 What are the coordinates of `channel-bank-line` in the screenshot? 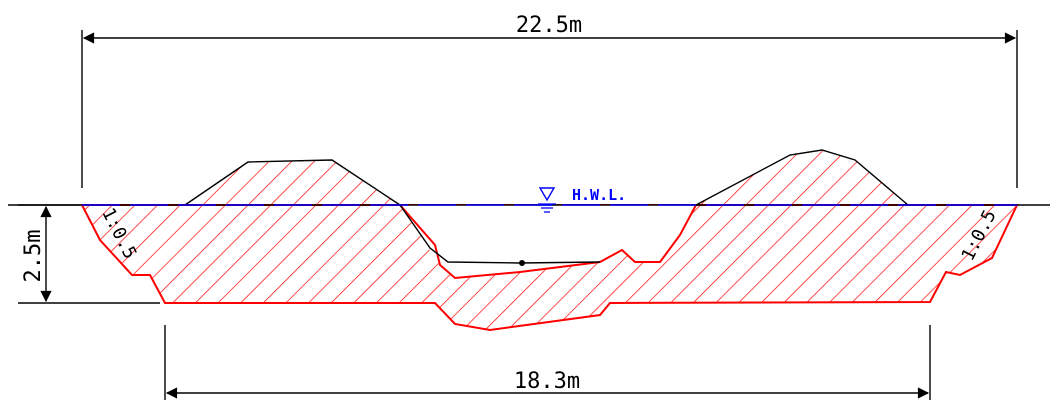 It's located at (500, 234).